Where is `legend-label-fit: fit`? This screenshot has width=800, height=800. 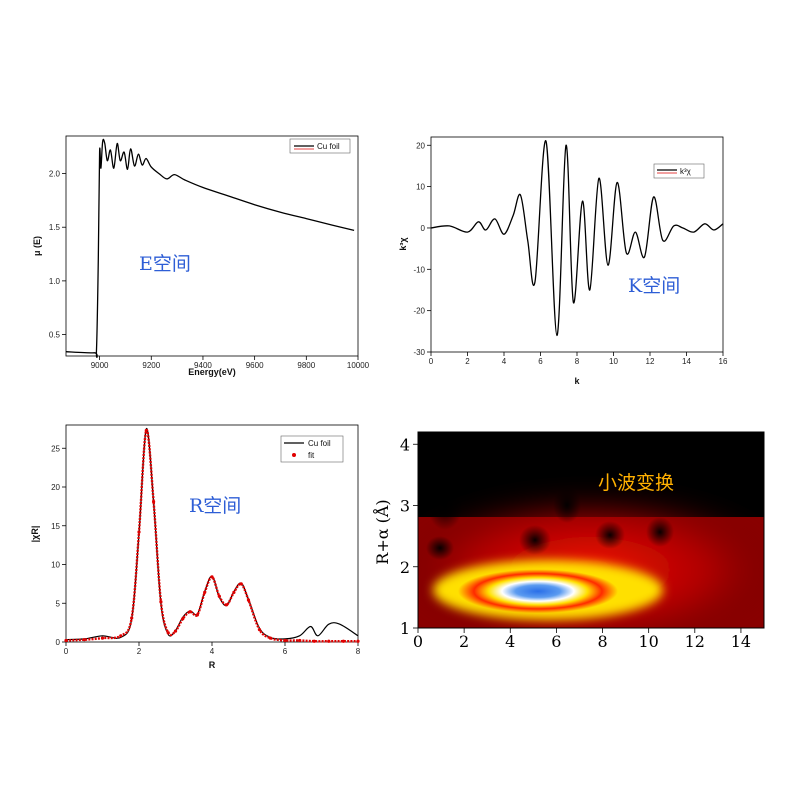 legend-label-fit: fit is located at coordinates (311, 455).